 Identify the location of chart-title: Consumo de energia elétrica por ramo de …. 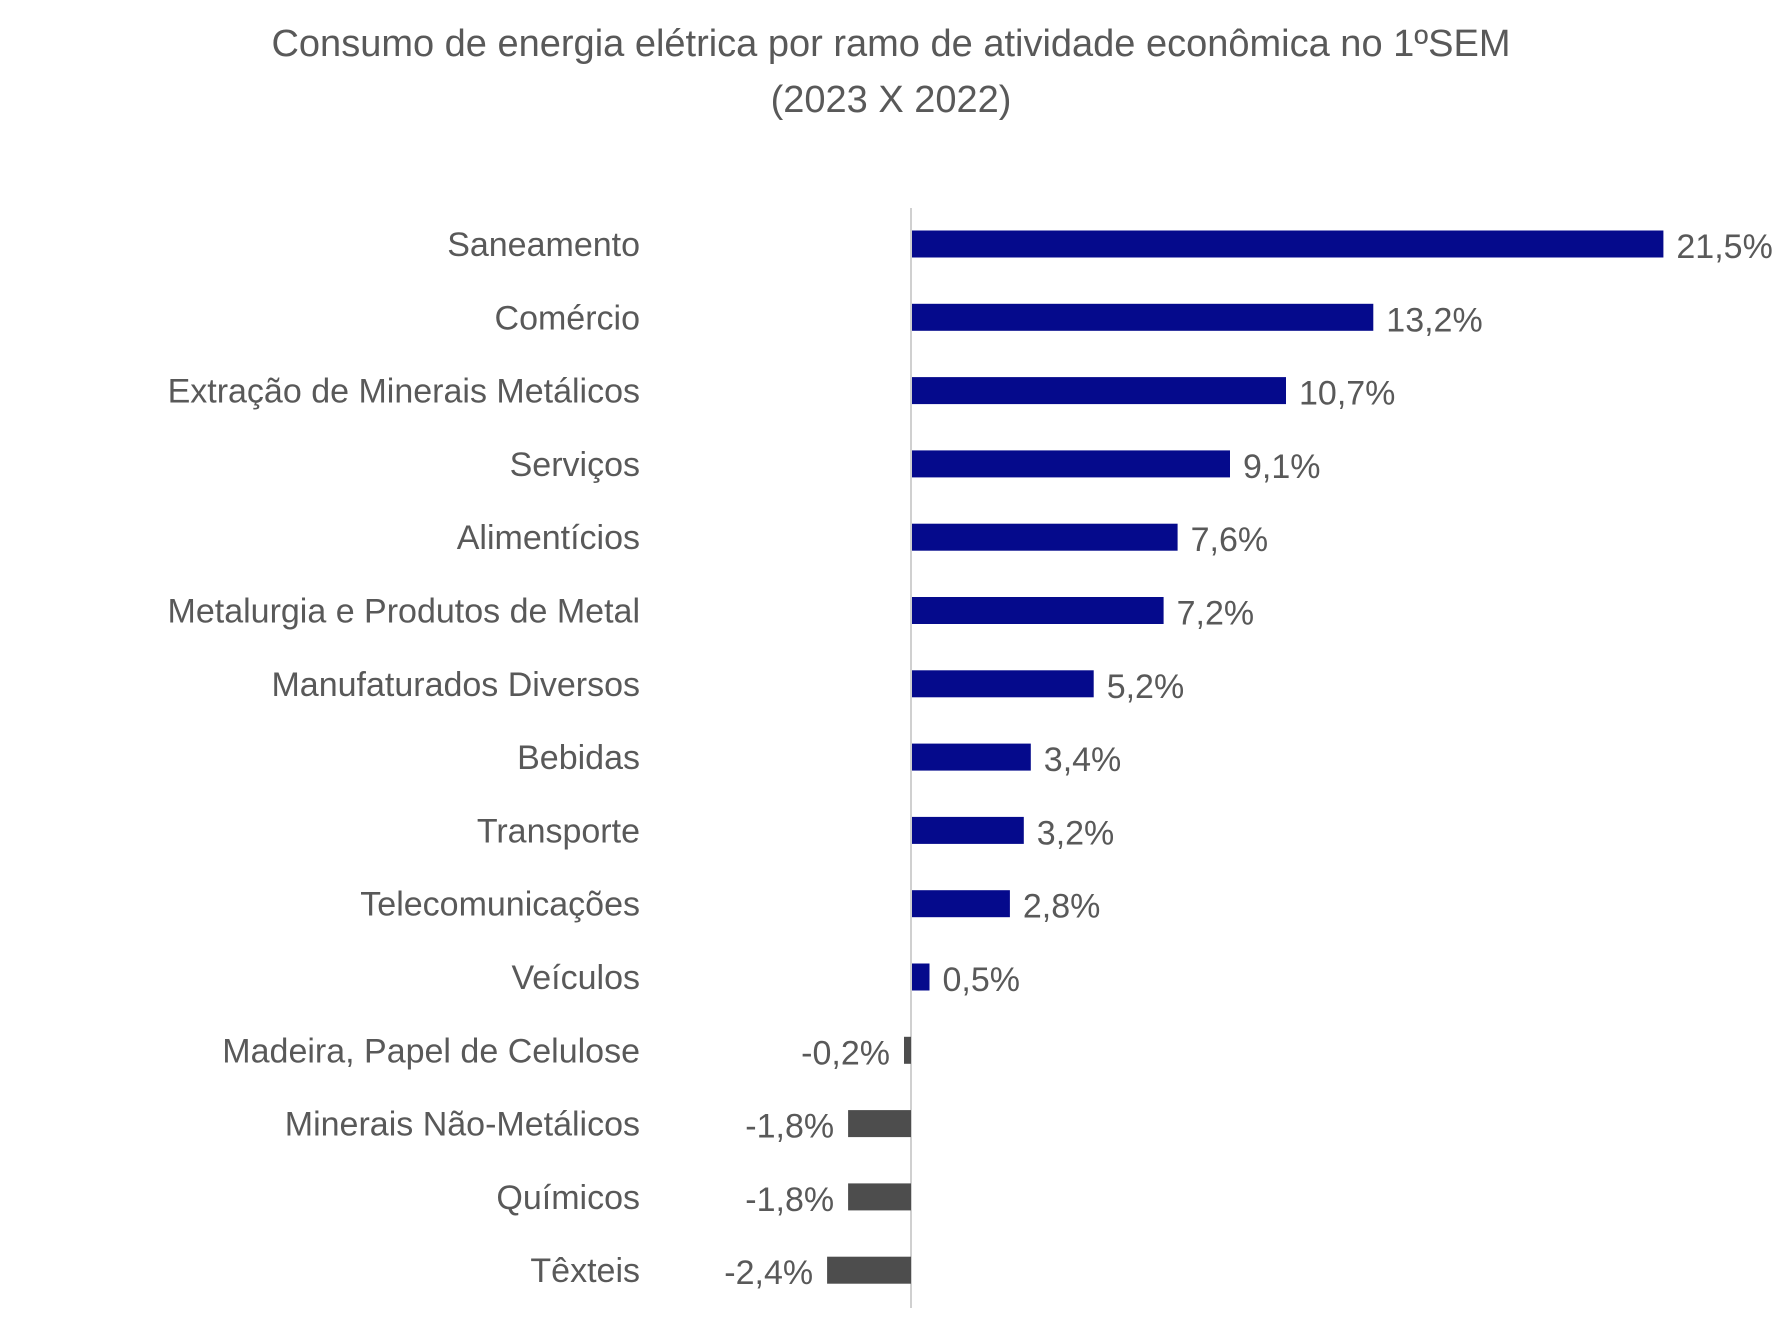
(891, 44).